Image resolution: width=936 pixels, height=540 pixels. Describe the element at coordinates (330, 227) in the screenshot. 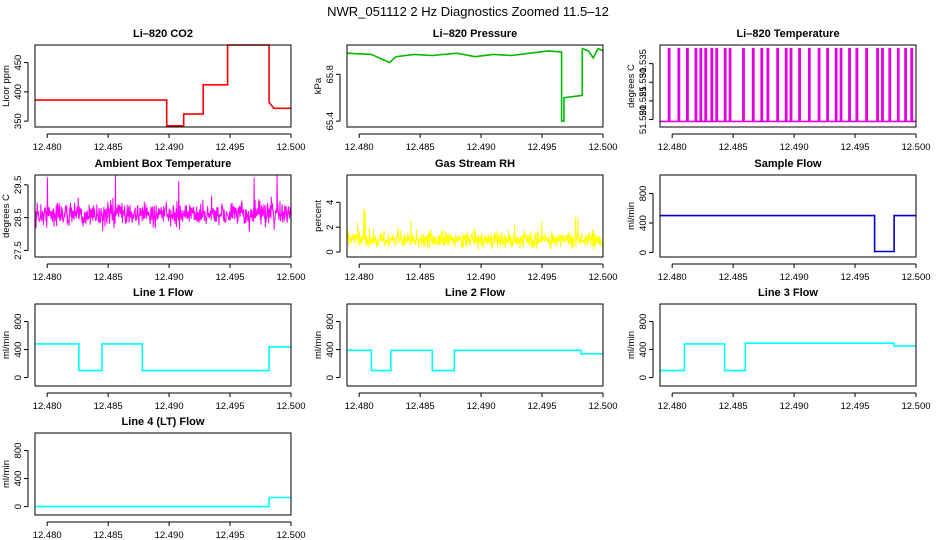

I see `y-tick-label: 2` at that location.